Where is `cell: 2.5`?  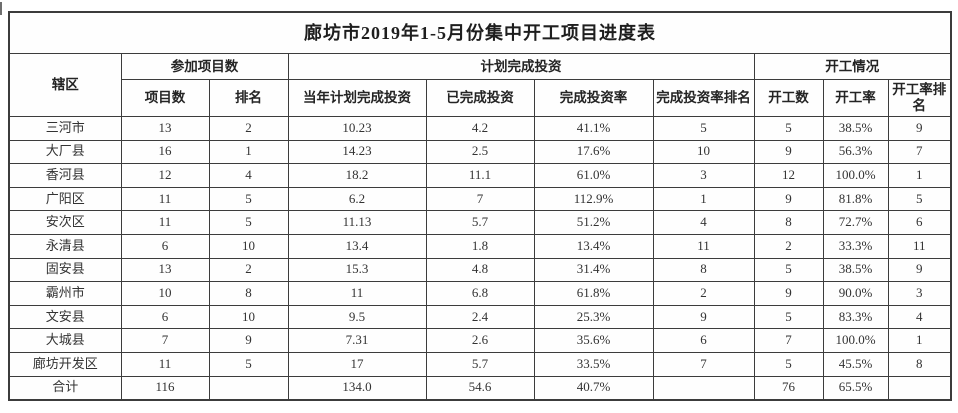 cell: 2.5 is located at coordinates (480, 152).